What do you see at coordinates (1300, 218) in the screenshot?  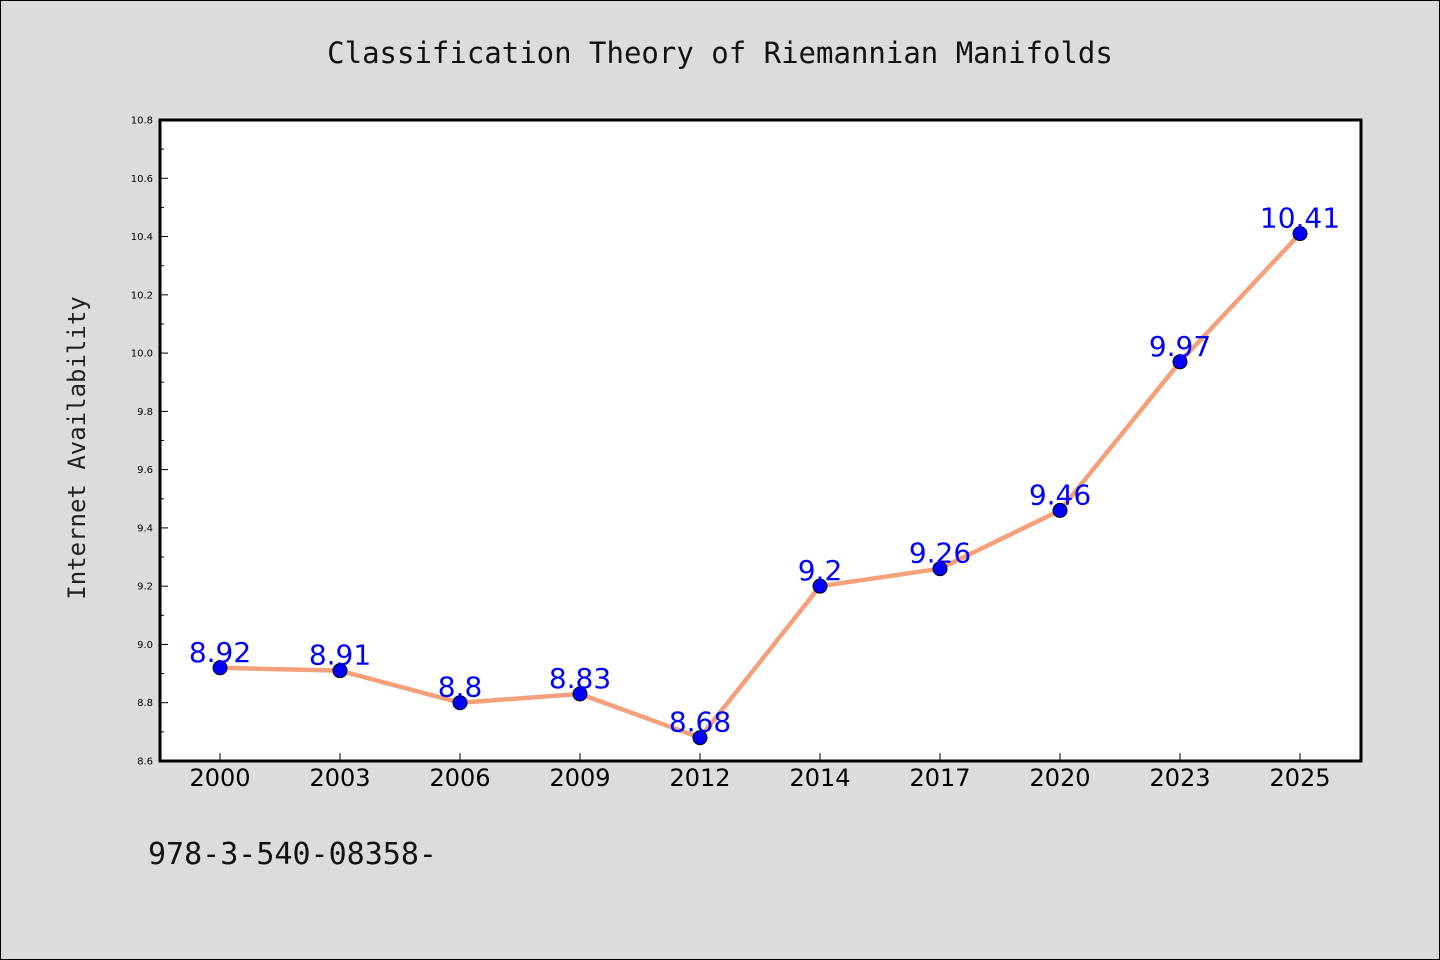 I see `data-label: 10.41` at bounding box center [1300, 218].